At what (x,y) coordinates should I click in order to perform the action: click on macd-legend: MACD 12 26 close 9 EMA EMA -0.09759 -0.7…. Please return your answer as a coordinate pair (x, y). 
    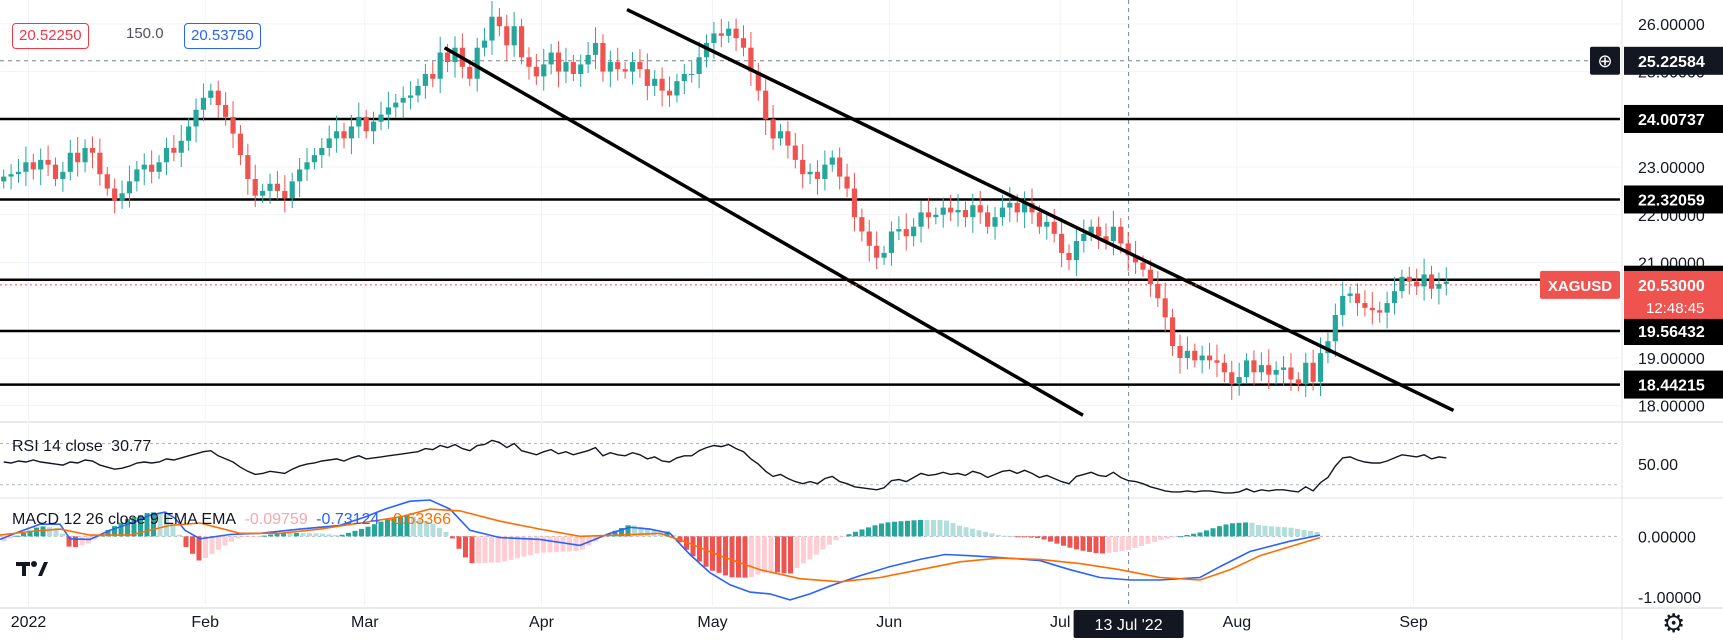
    Looking at the image, I should click on (233, 520).